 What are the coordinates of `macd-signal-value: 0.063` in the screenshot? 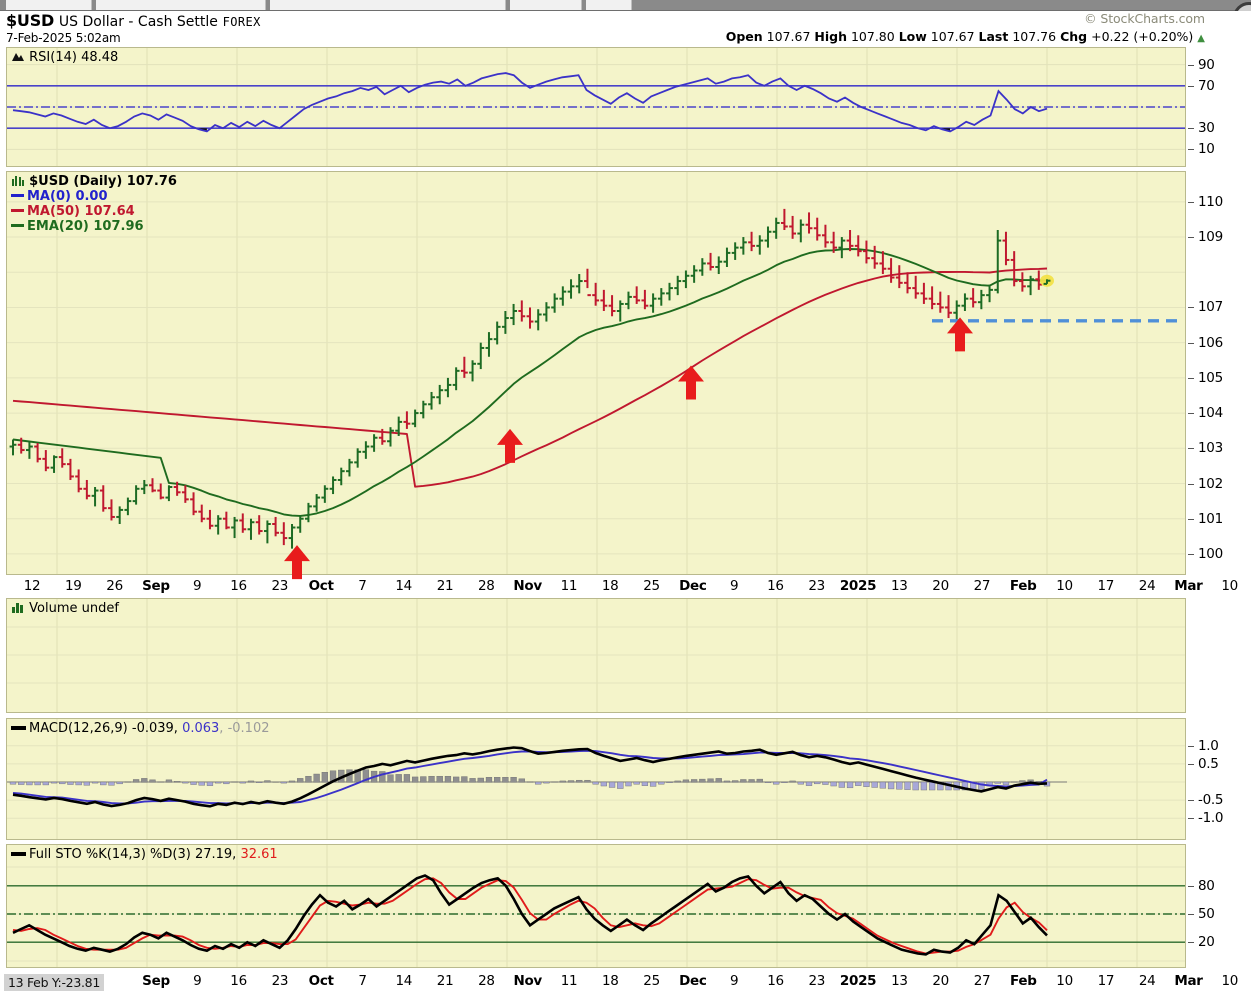 It's located at (200, 728).